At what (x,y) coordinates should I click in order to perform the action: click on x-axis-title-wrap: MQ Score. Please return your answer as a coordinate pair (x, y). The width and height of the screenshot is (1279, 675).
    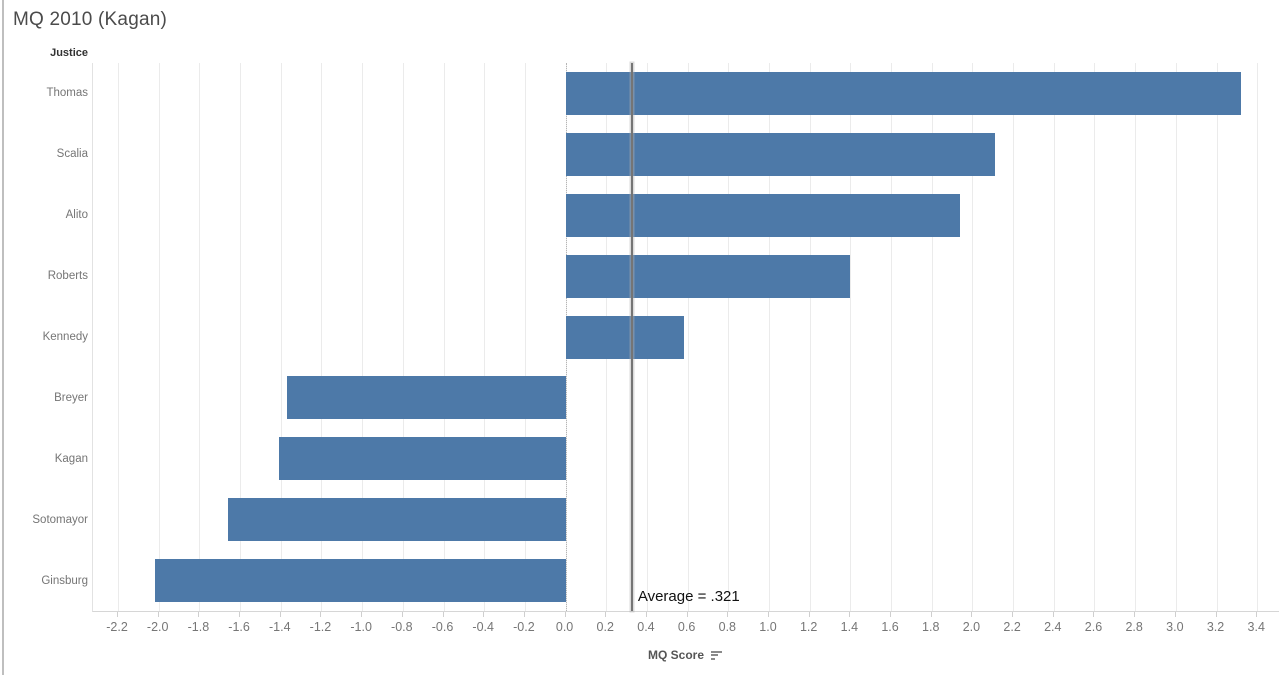
    Looking at the image, I should click on (685, 655).